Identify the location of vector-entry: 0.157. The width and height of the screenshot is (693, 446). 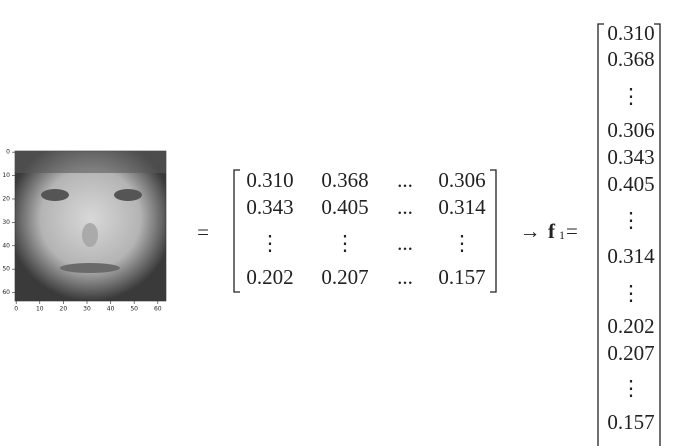
(630, 422).